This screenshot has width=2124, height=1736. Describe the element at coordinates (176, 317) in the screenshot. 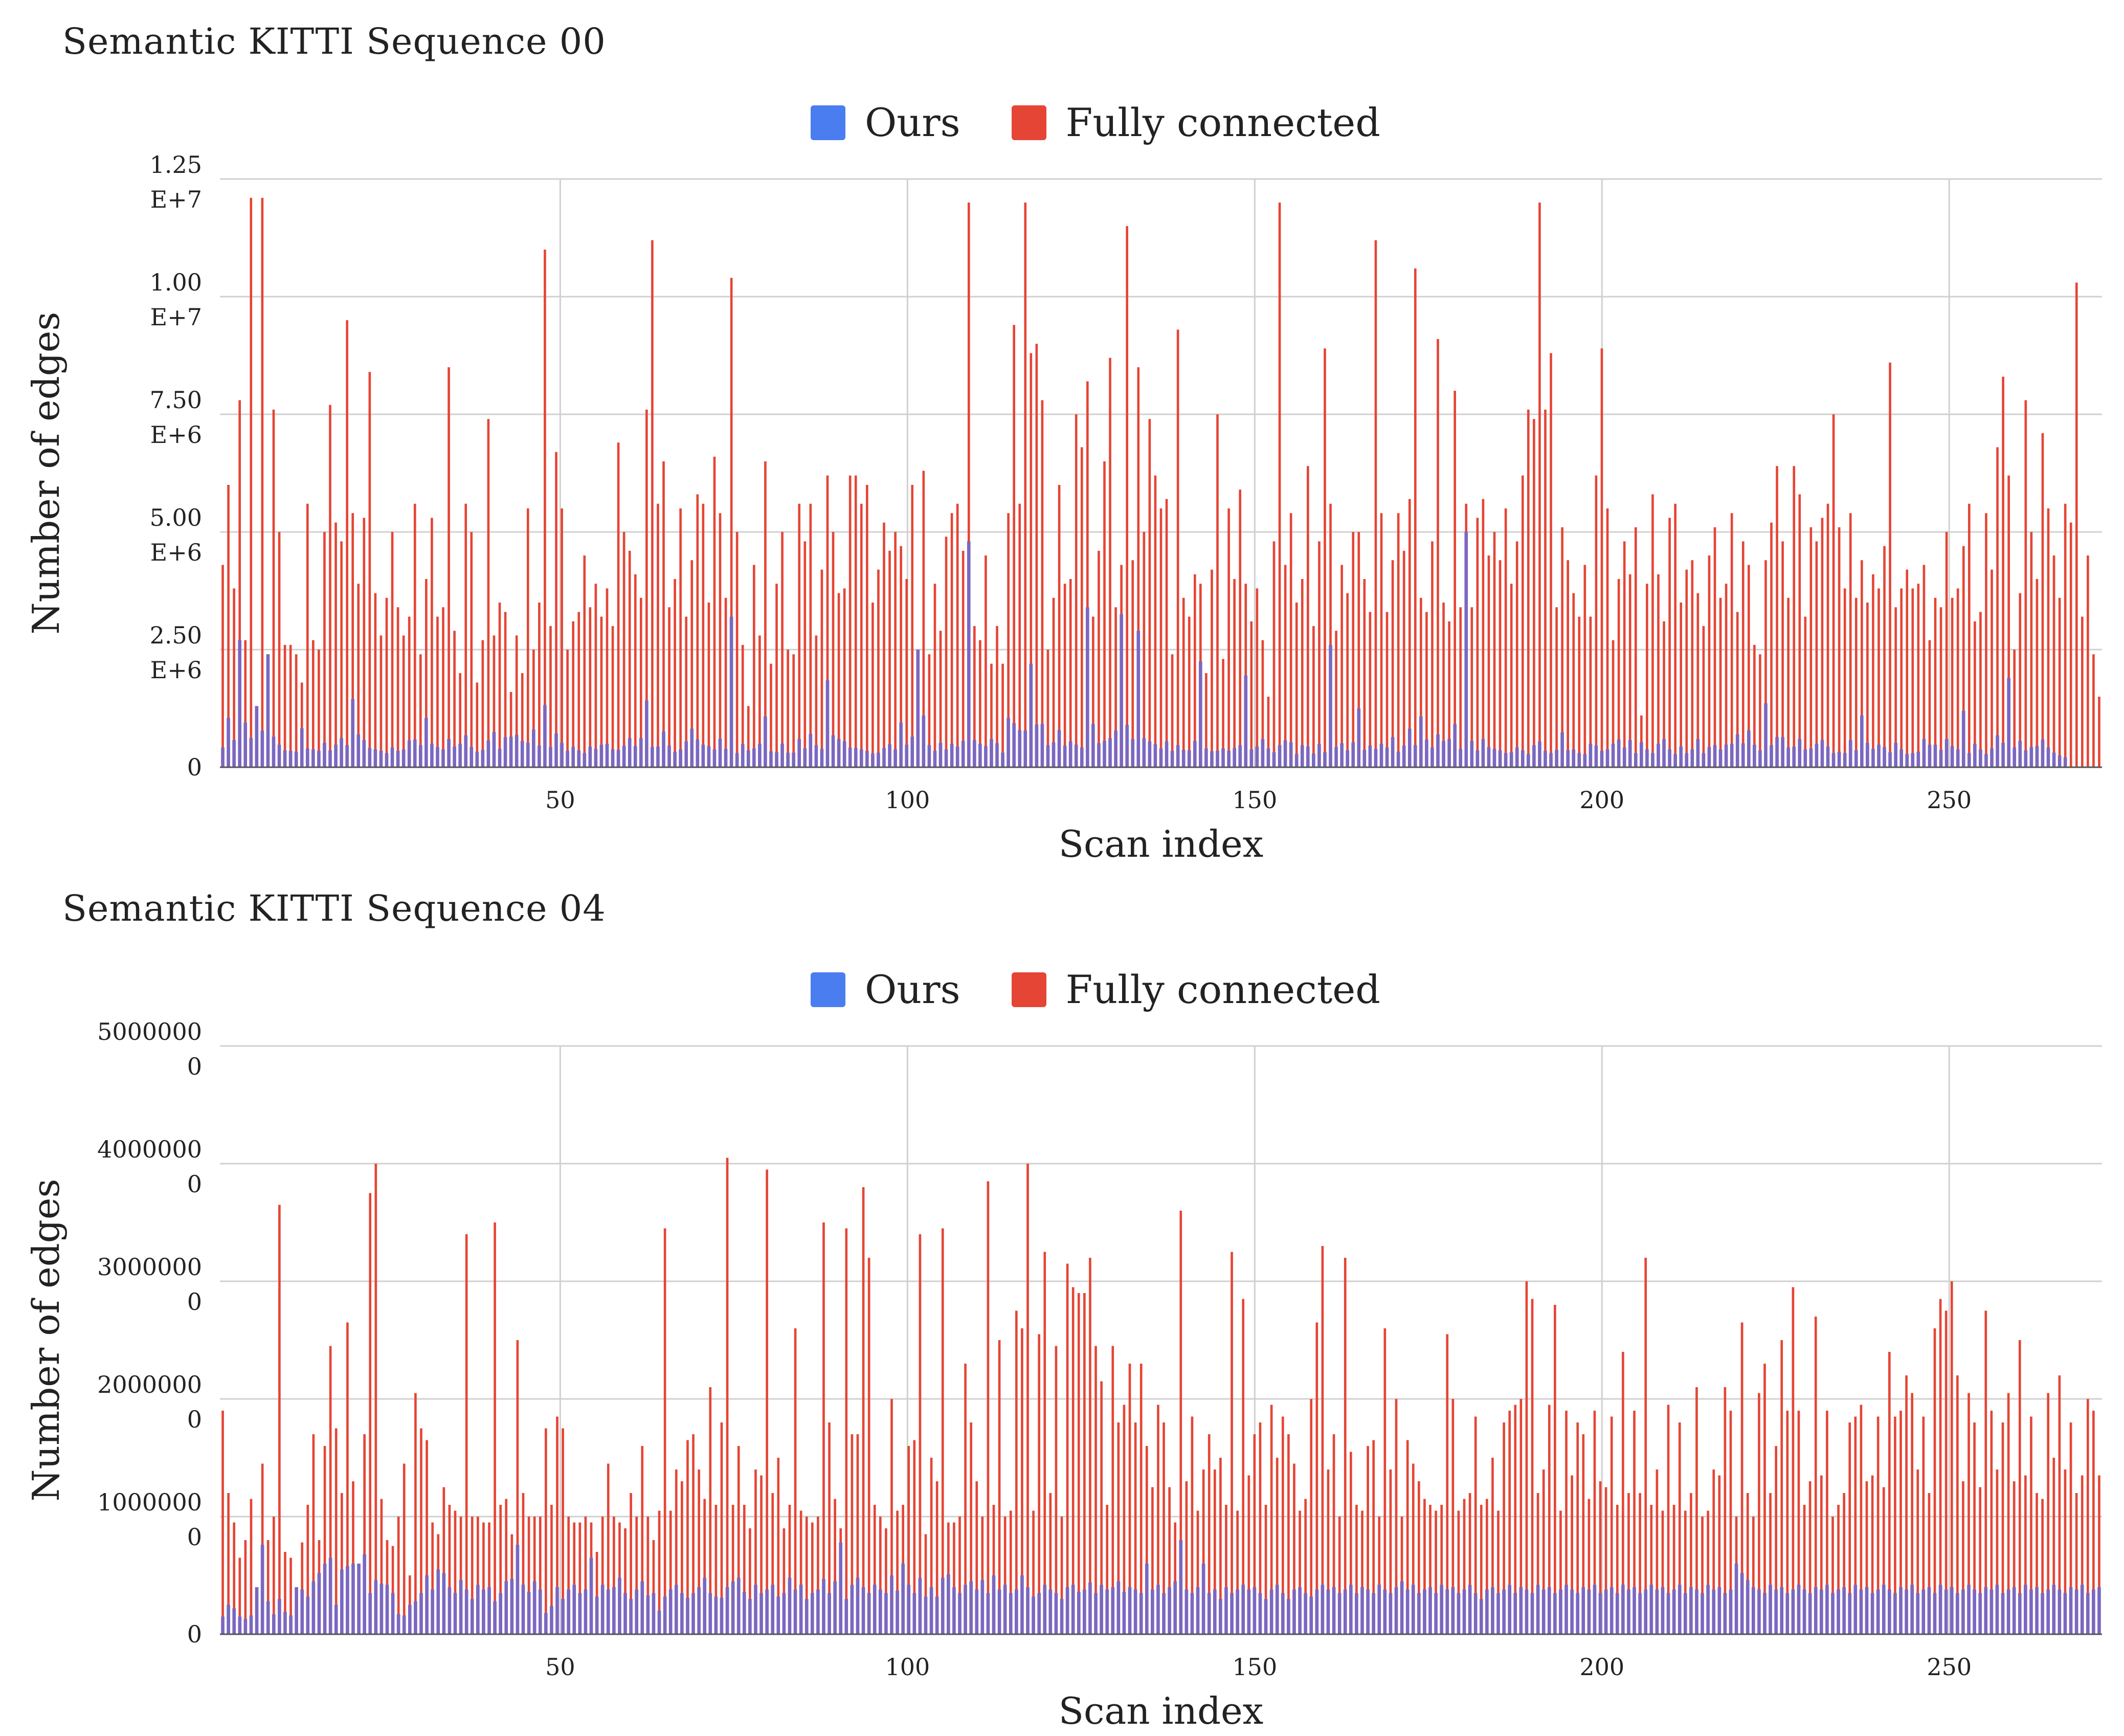

I see `y-tick-label-line2: E+7` at that location.